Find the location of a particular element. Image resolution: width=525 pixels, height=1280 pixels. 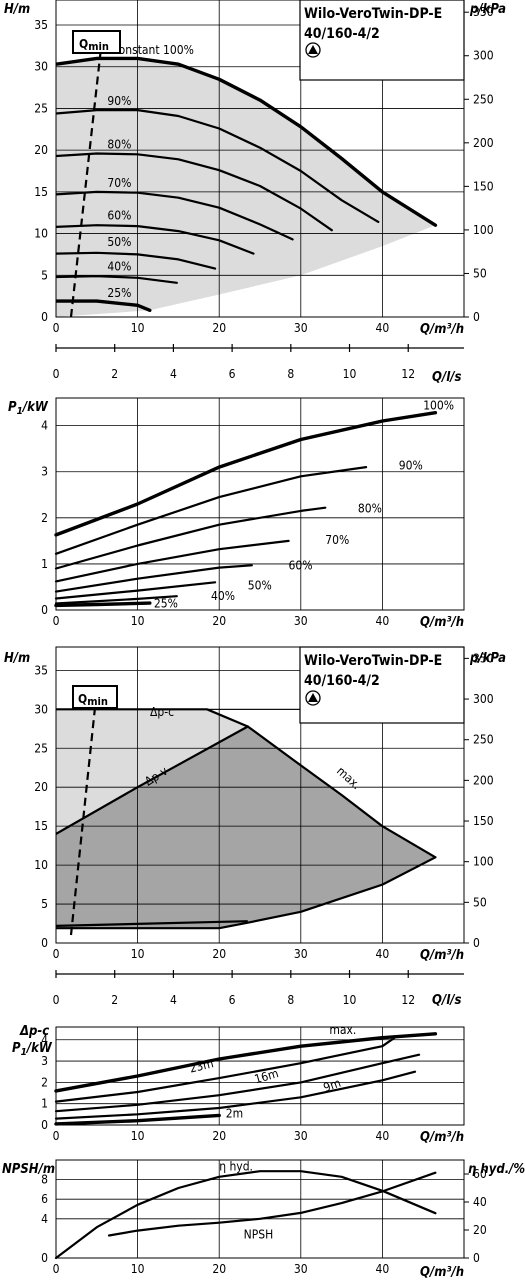

p2-ytick-2: 2 is located at coordinates (44, 1082).